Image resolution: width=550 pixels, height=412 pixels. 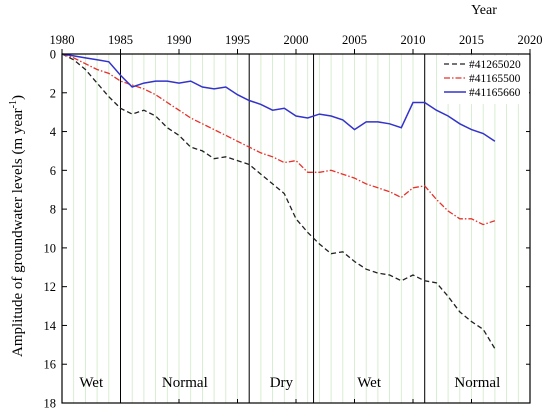 I want to click on y-tick-label: 18, so click(x=50, y=404).